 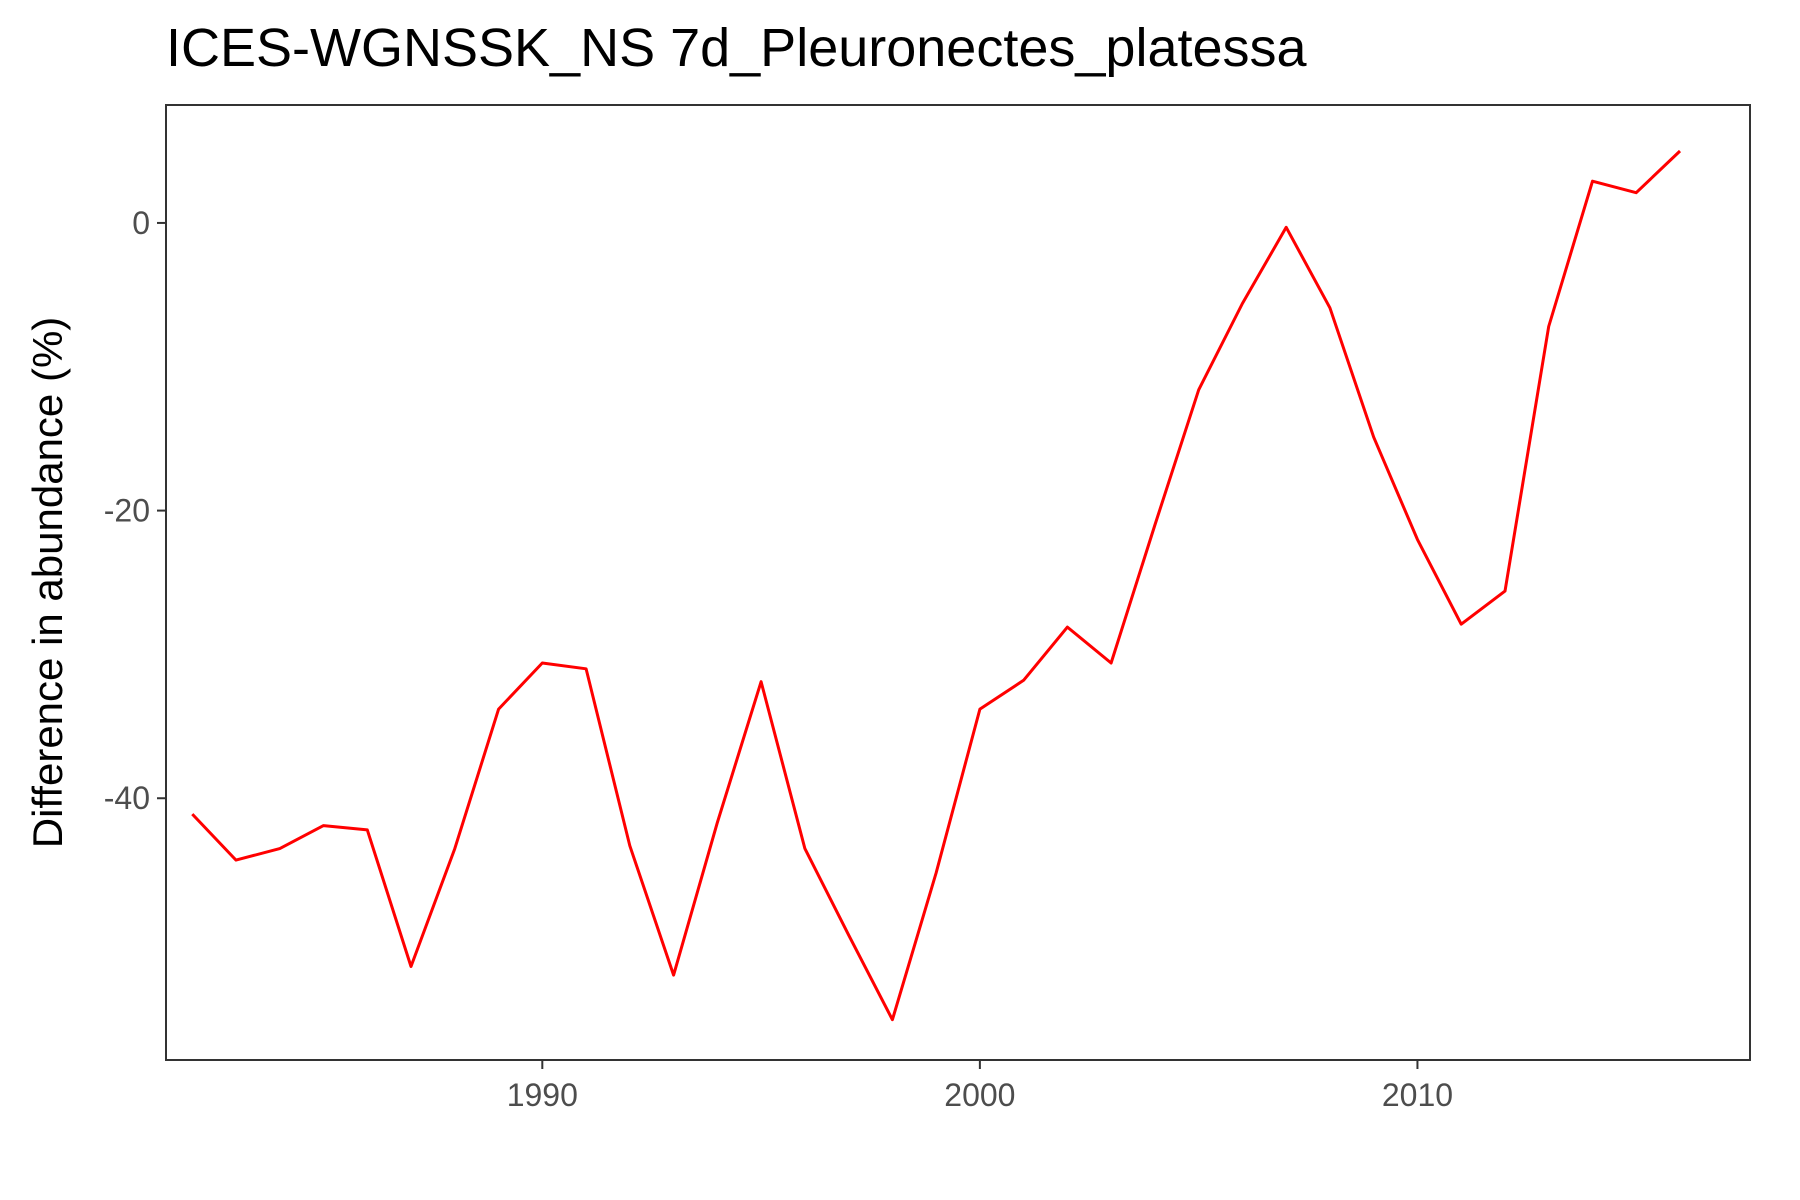 What do you see at coordinates (1417, 1095) in the screenshot?
I see `x-tick-label: 2010` at bounding box center [1417, 1095].